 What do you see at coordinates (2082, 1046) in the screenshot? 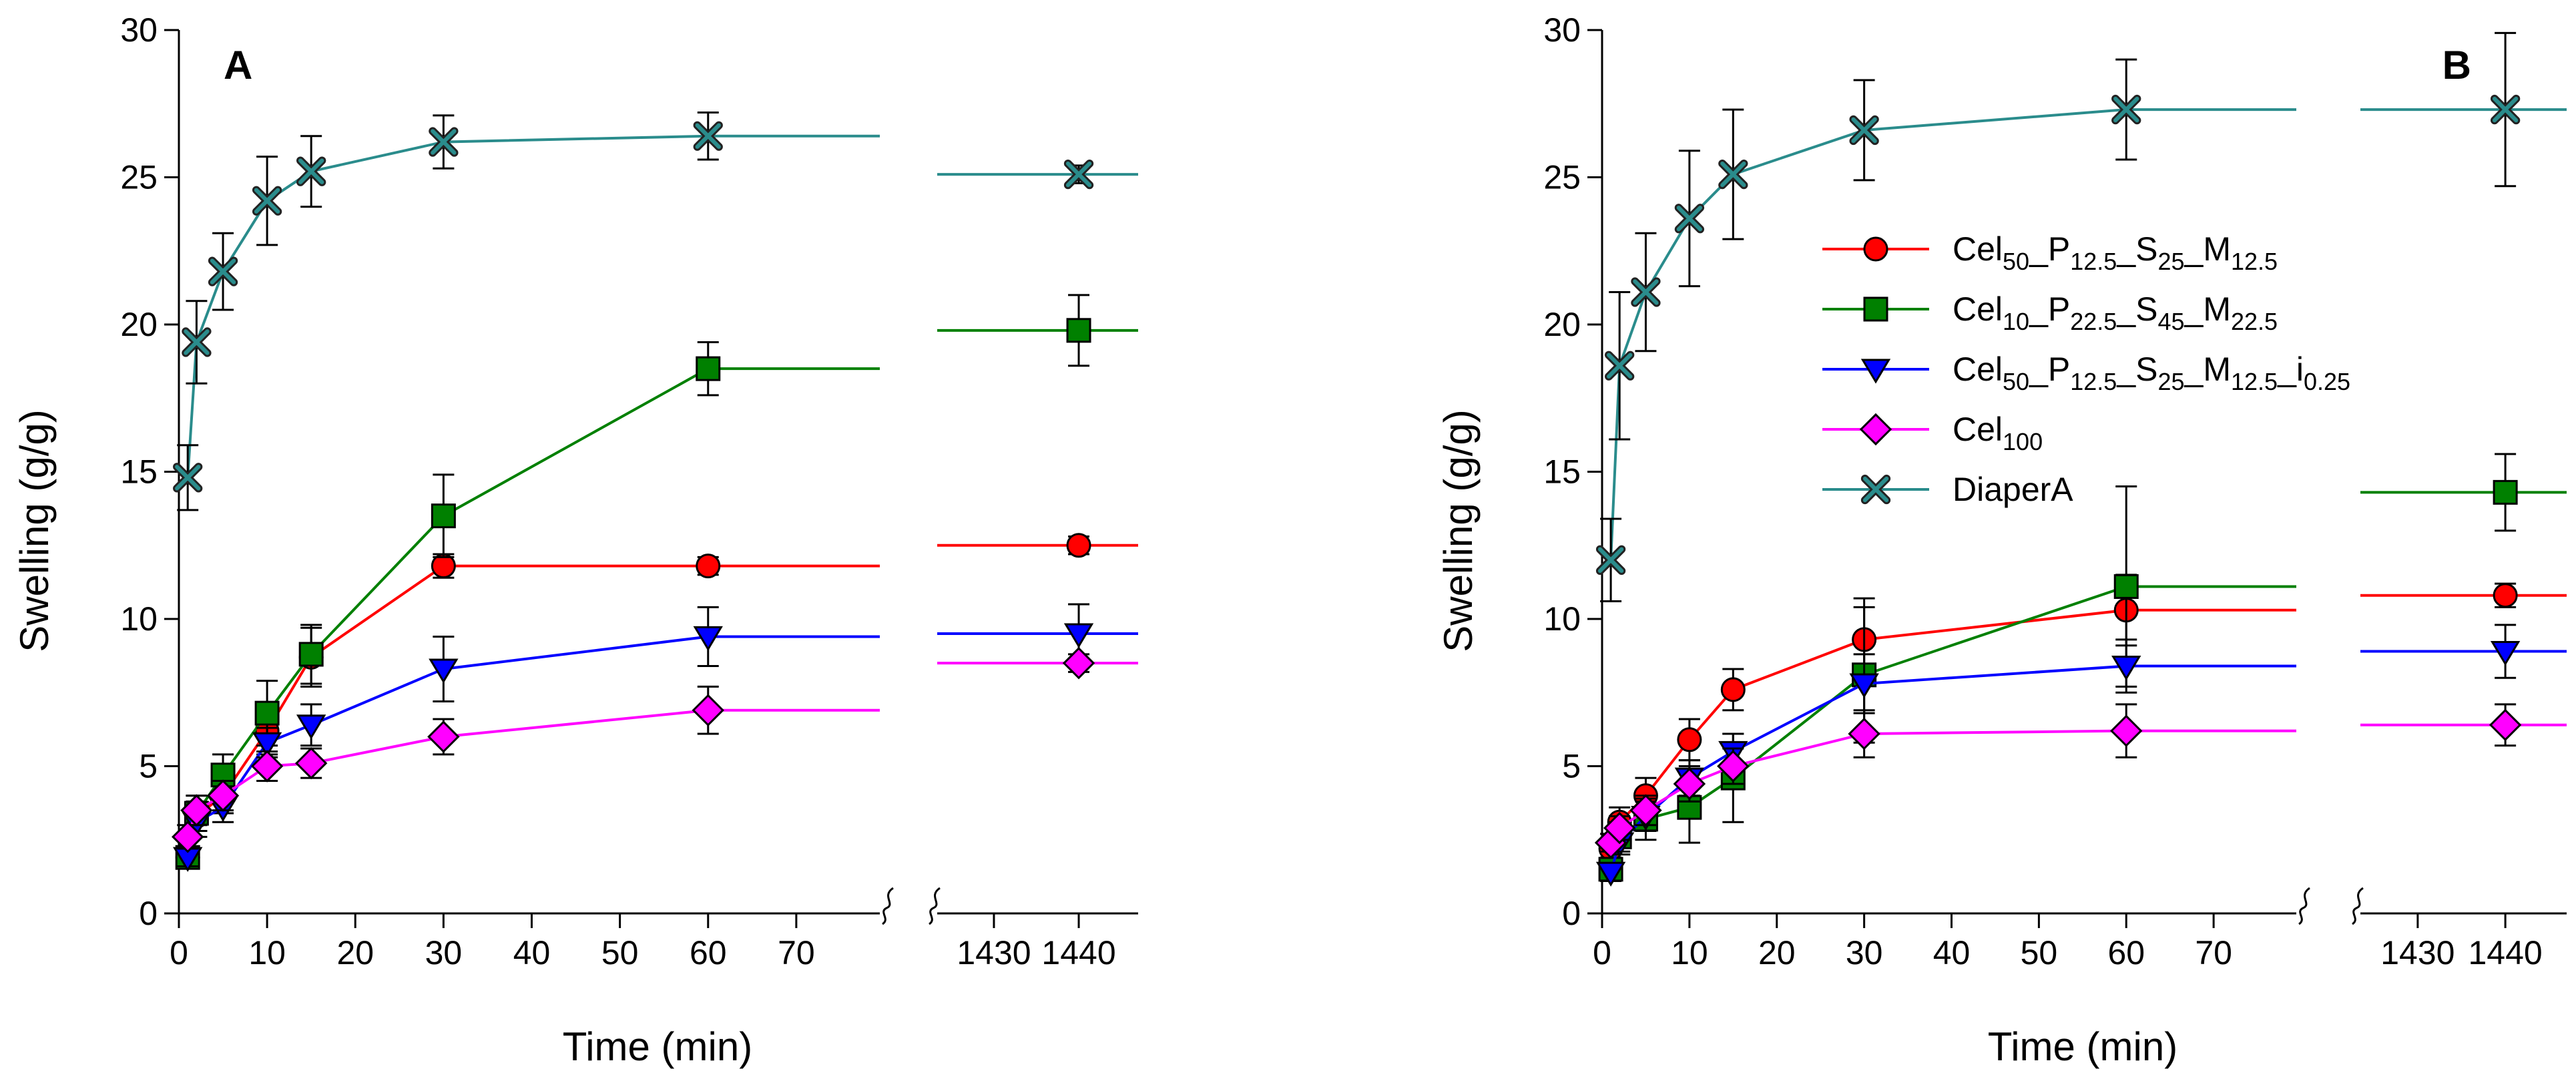
I see `x-axis-title: Time (min)` at bounding box center [2082, 1046].